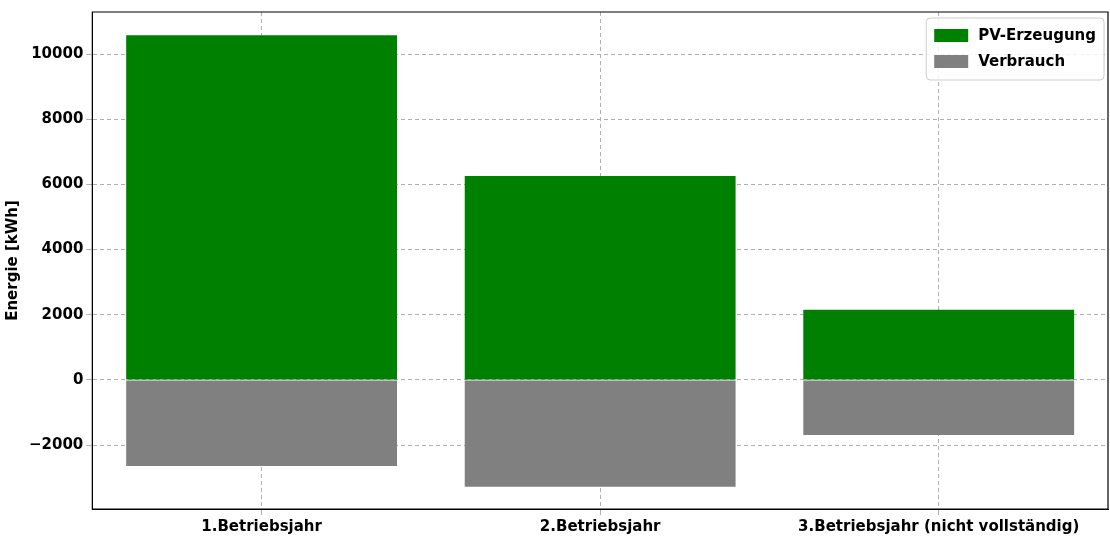 Image resolution: width=1110 pixels, height=539 pixels. I want to click on y-tick-label: 2000, so click(62, 313).